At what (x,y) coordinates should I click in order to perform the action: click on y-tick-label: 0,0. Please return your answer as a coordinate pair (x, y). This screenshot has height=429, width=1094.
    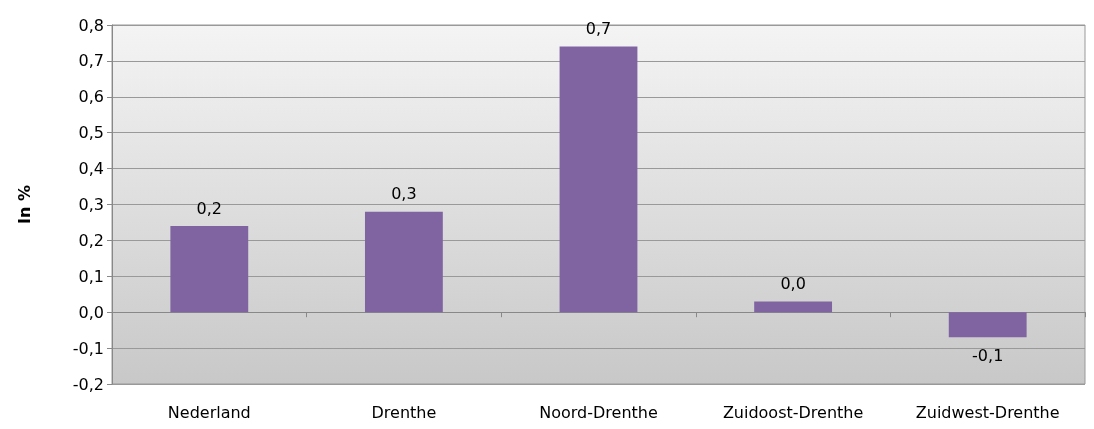
    Looking at the image, I should click on (91, 312).